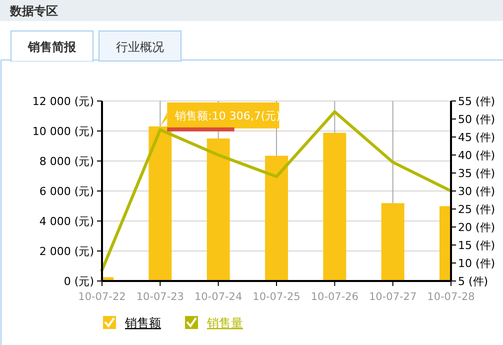 This screenshot has width=503, height=345. What do you see at coordinates (477, 173) in the screenshot?
I see `y2-tick-label: 35 (件)` at bounding box center [477, 173].